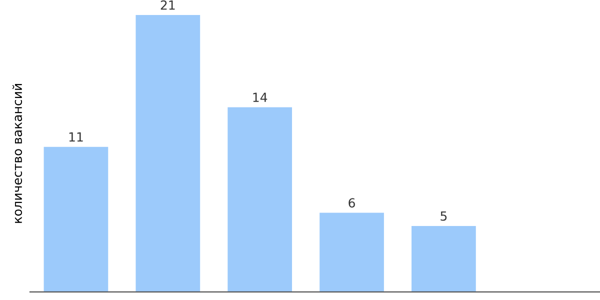 This screenshot has height=300, width=600. What do you see at coordinates (351, 203) in the screenshot?
I see `data-label: 6` at bounding box center [351, 203].